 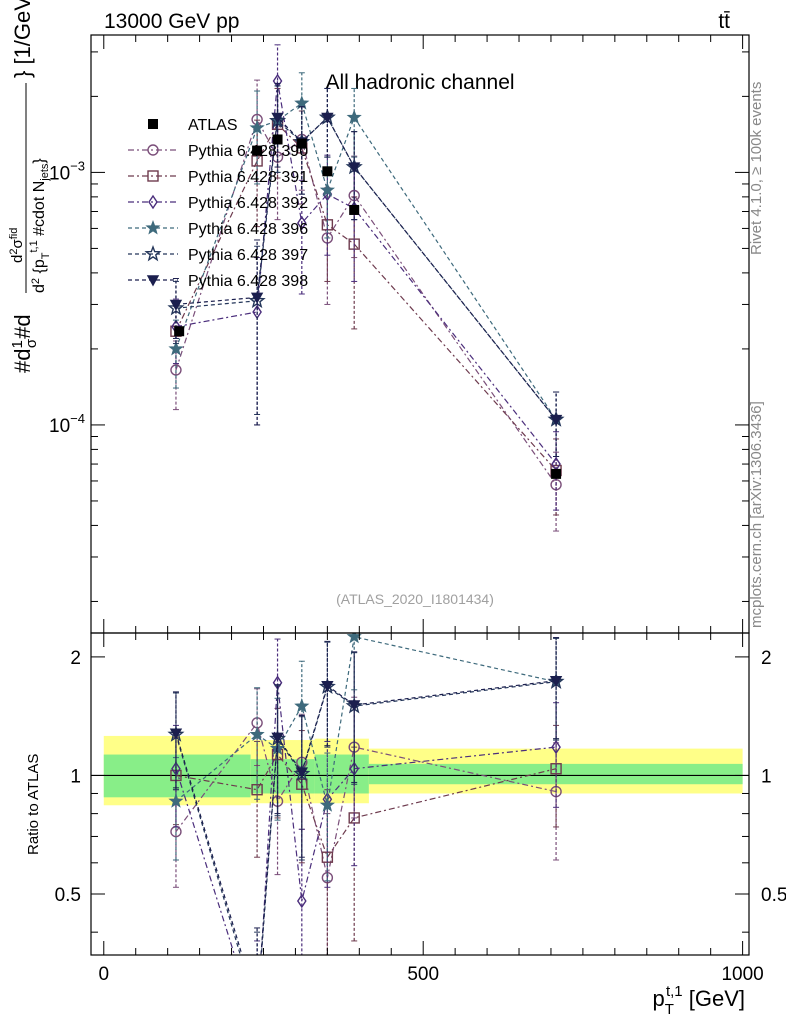 I want to click on legend-label: Pythia 6.428 396, so click(x=248, y=229).